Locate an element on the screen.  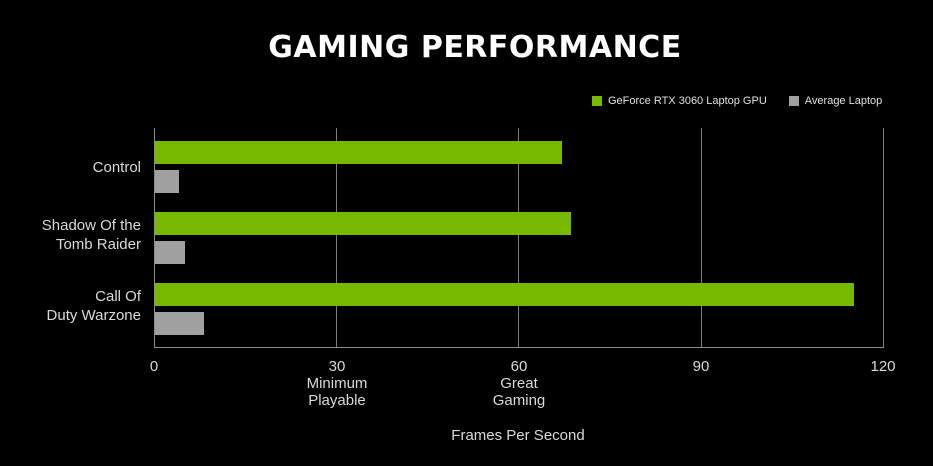
category-label-control: Control is located at coordinates (70, 167).